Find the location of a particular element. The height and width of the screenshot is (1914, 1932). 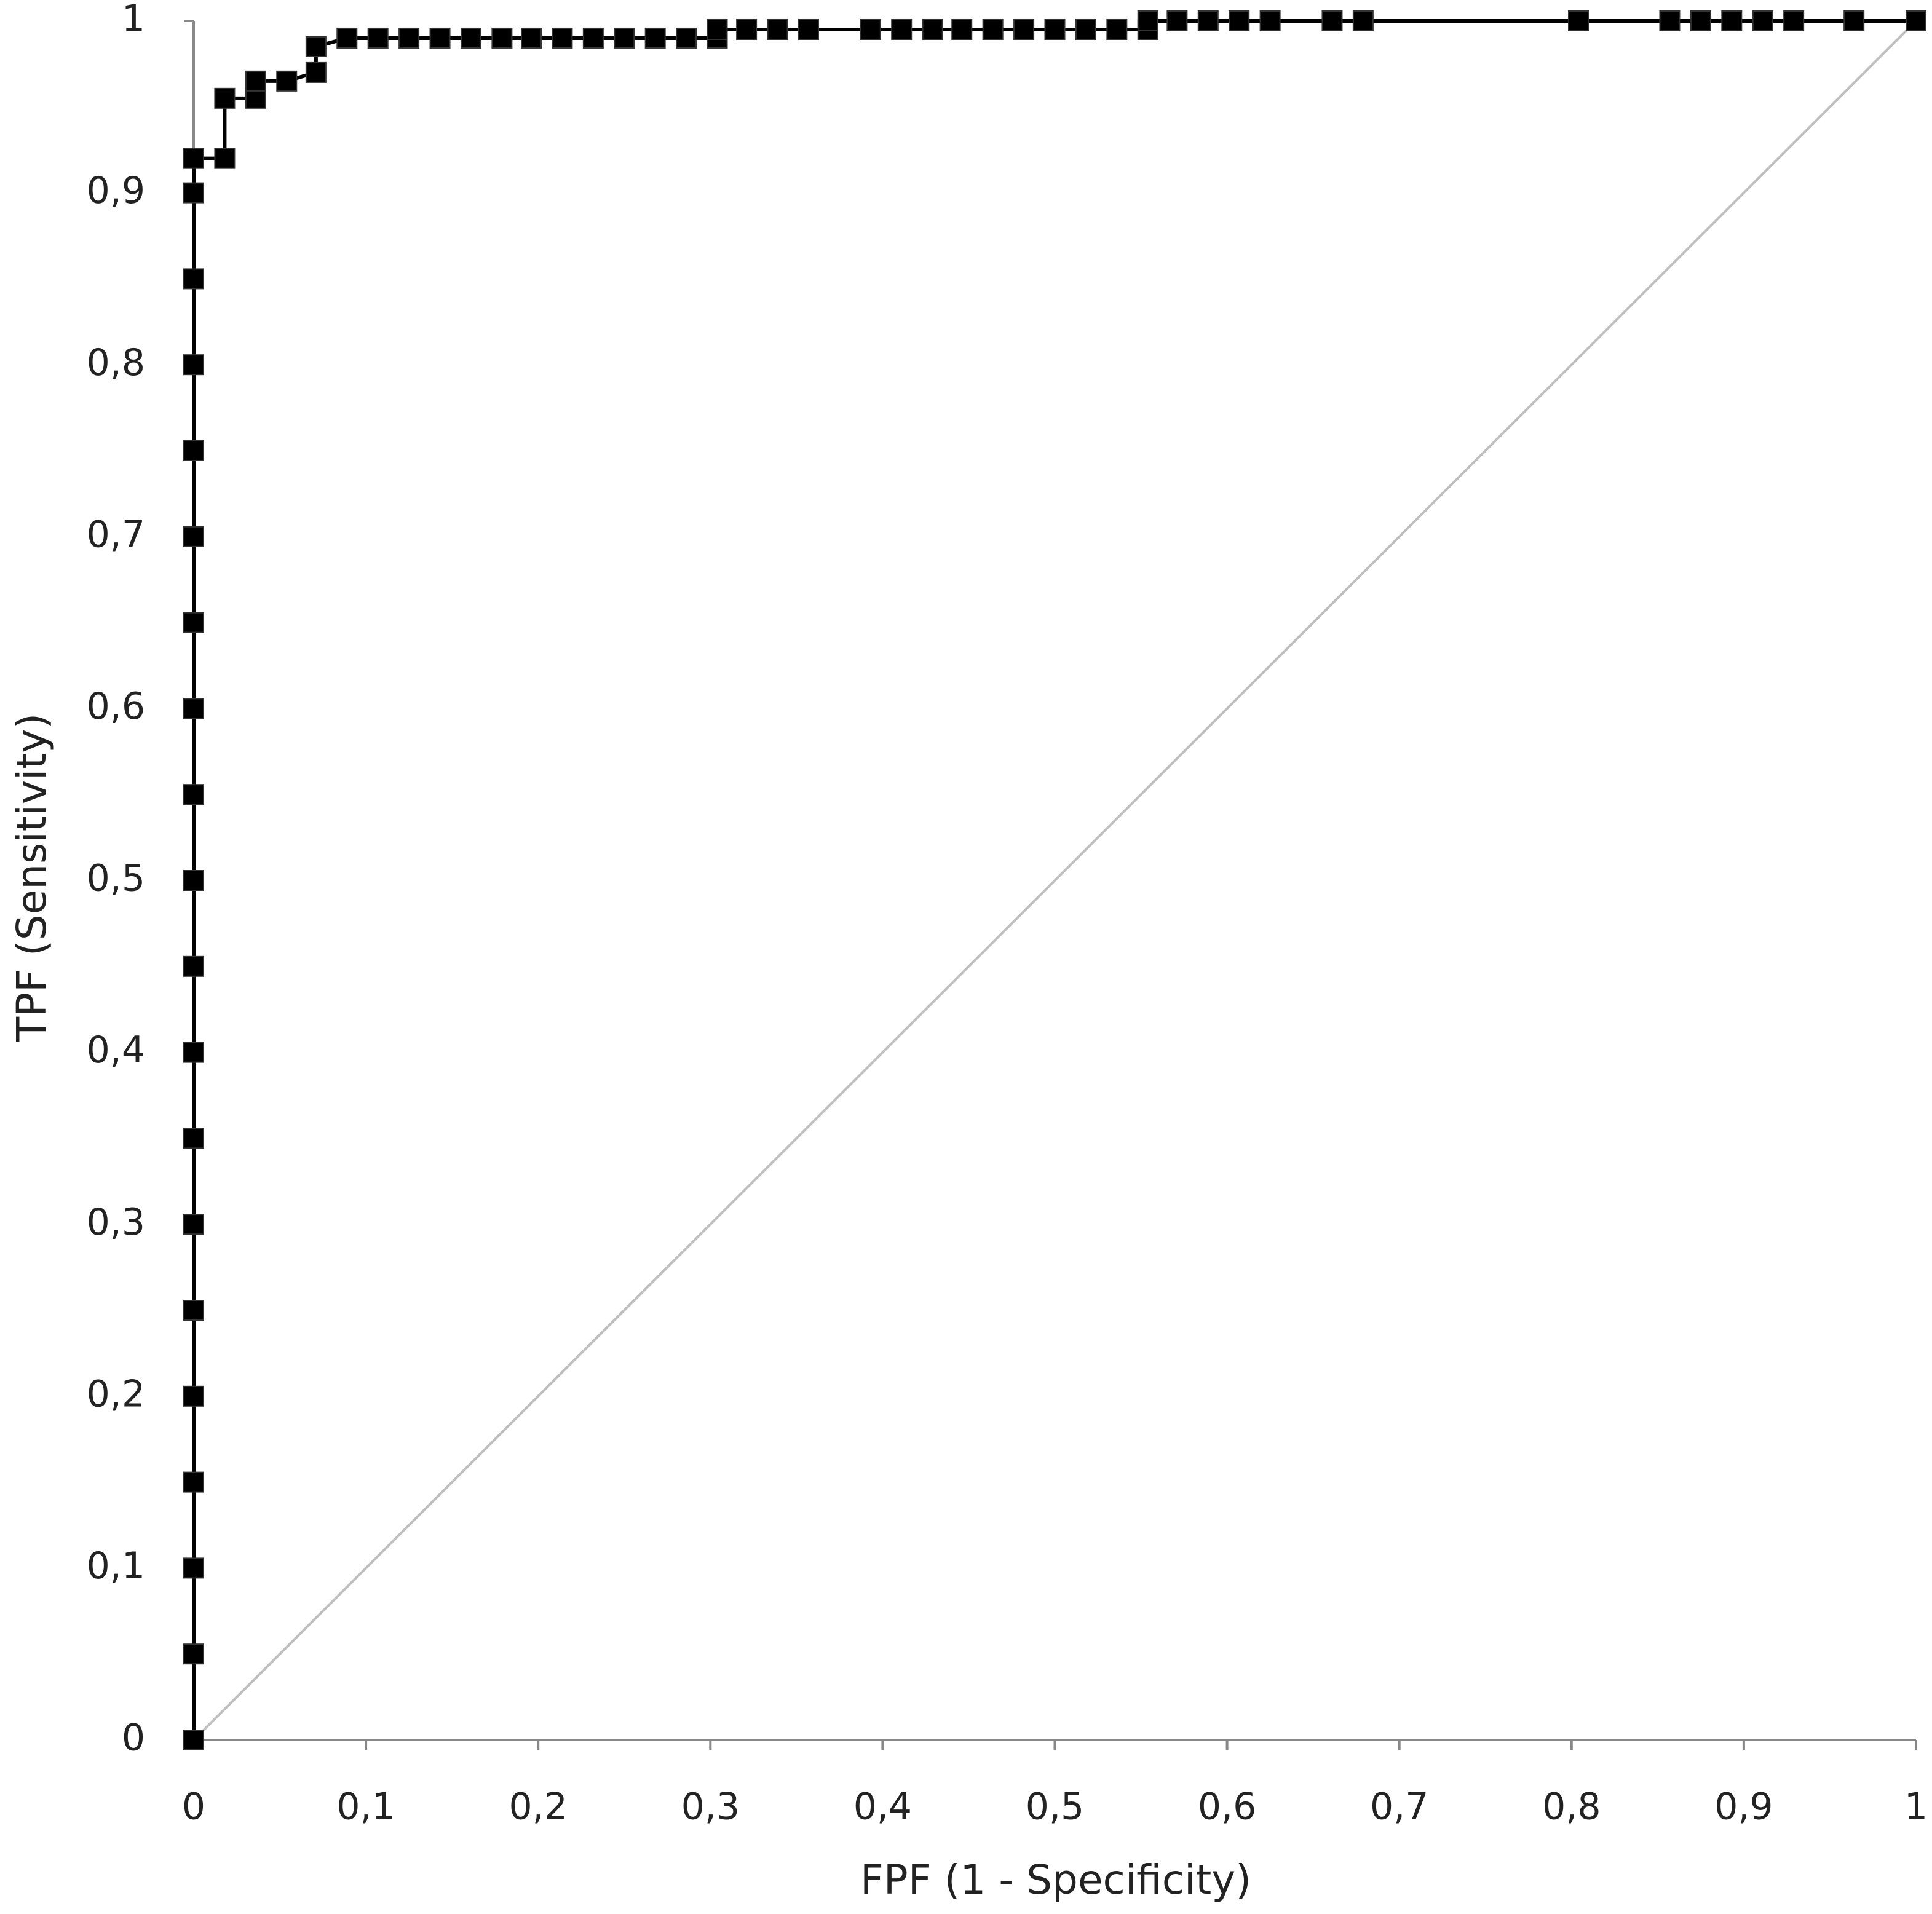

y-tick-label: 1 is located at coordinates (133, 20).